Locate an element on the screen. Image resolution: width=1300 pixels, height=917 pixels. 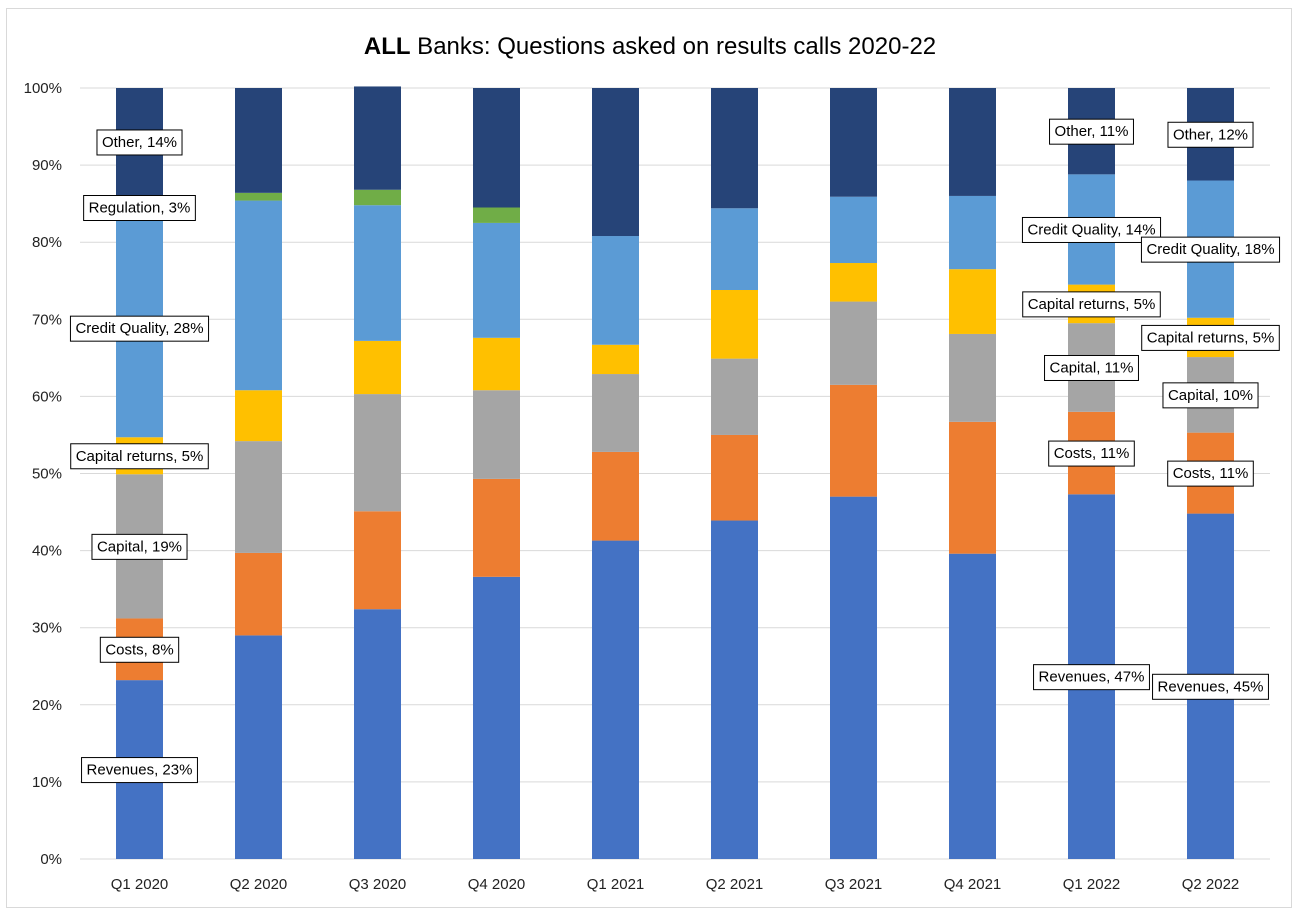
y-tick-label: 0% is located at coordinates (51, 859).